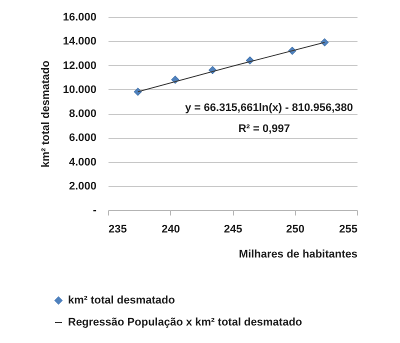  Describe the element at coordinates (79, 90) in the screenshot. I see `y-tick-label: 10.000` at that location.